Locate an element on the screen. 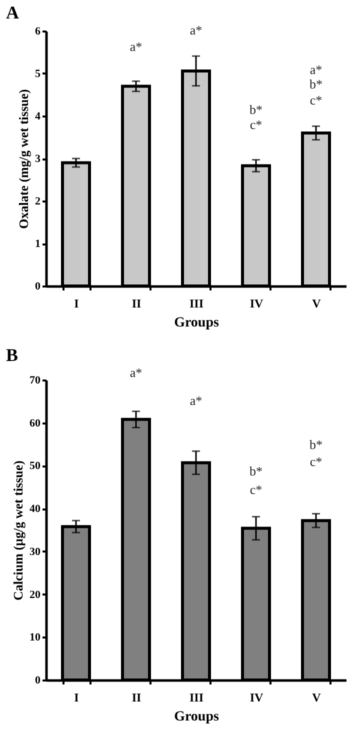 The image size is (357, 729). y-tick-label: 70 is located at coordinates (35, 380).